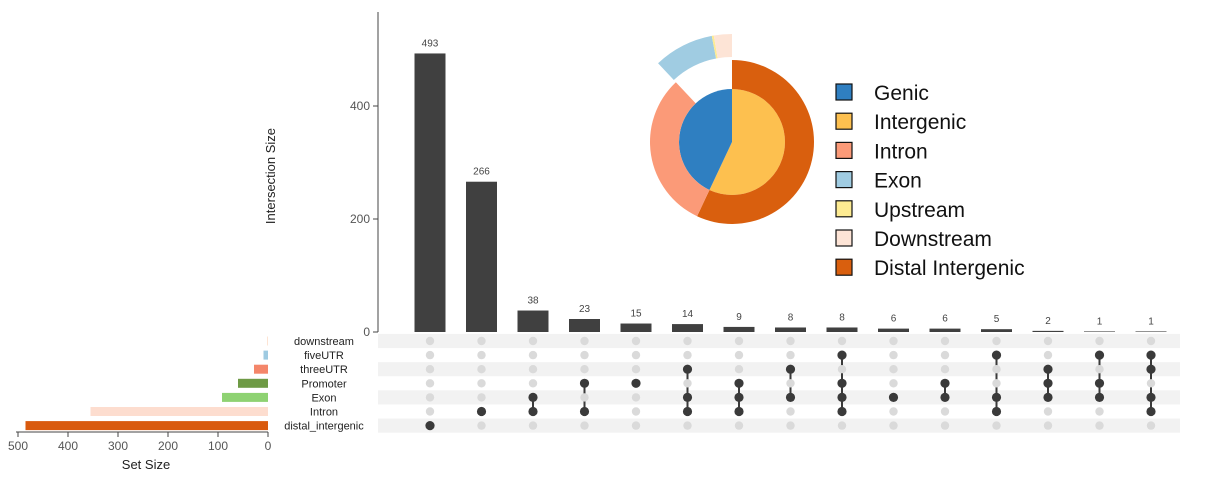 The height and width of the screenshot is (484, 1208). Describe the element at coordinates (898, 181) in the screenshot. I see `legend-label: Exon` at that location.